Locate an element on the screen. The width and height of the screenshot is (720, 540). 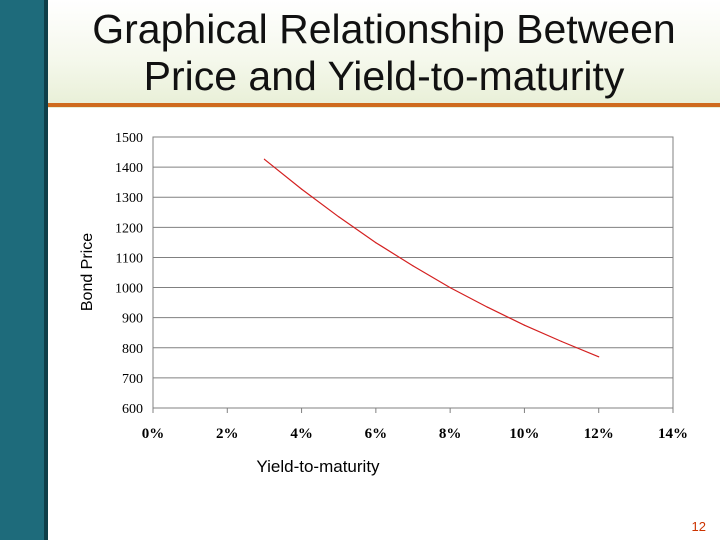
y-tick-label-600: 600 is located at coordinates (132, 409).